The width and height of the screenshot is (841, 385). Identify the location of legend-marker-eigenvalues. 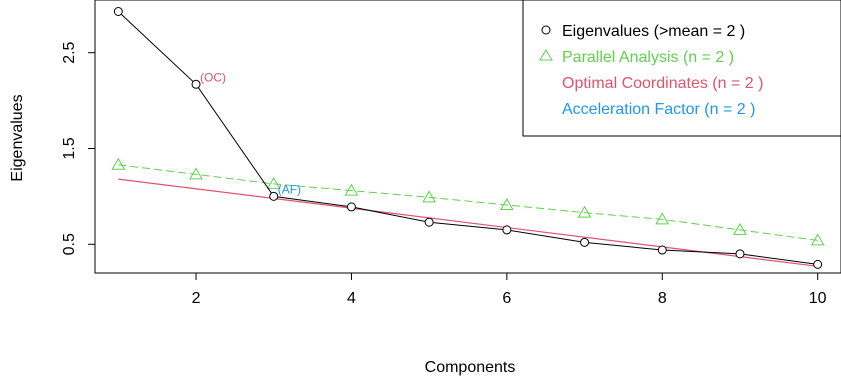
(546, 30).